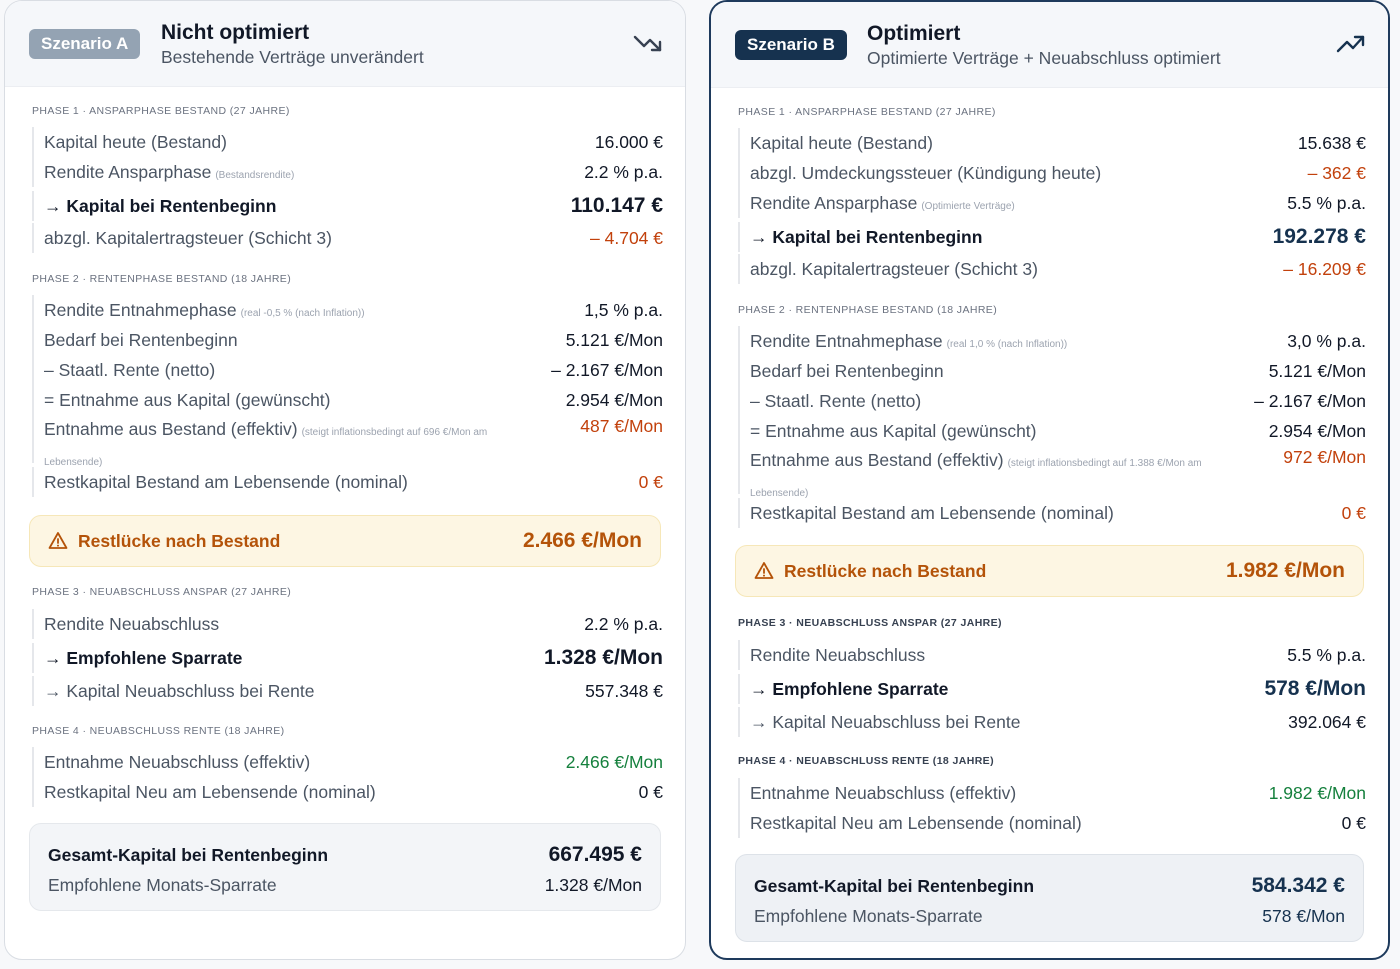 Image resolution: width=1400 pixels, height=969 pixels. I want to click on label: – Staatl. Rente (netto), so click(836, 400).